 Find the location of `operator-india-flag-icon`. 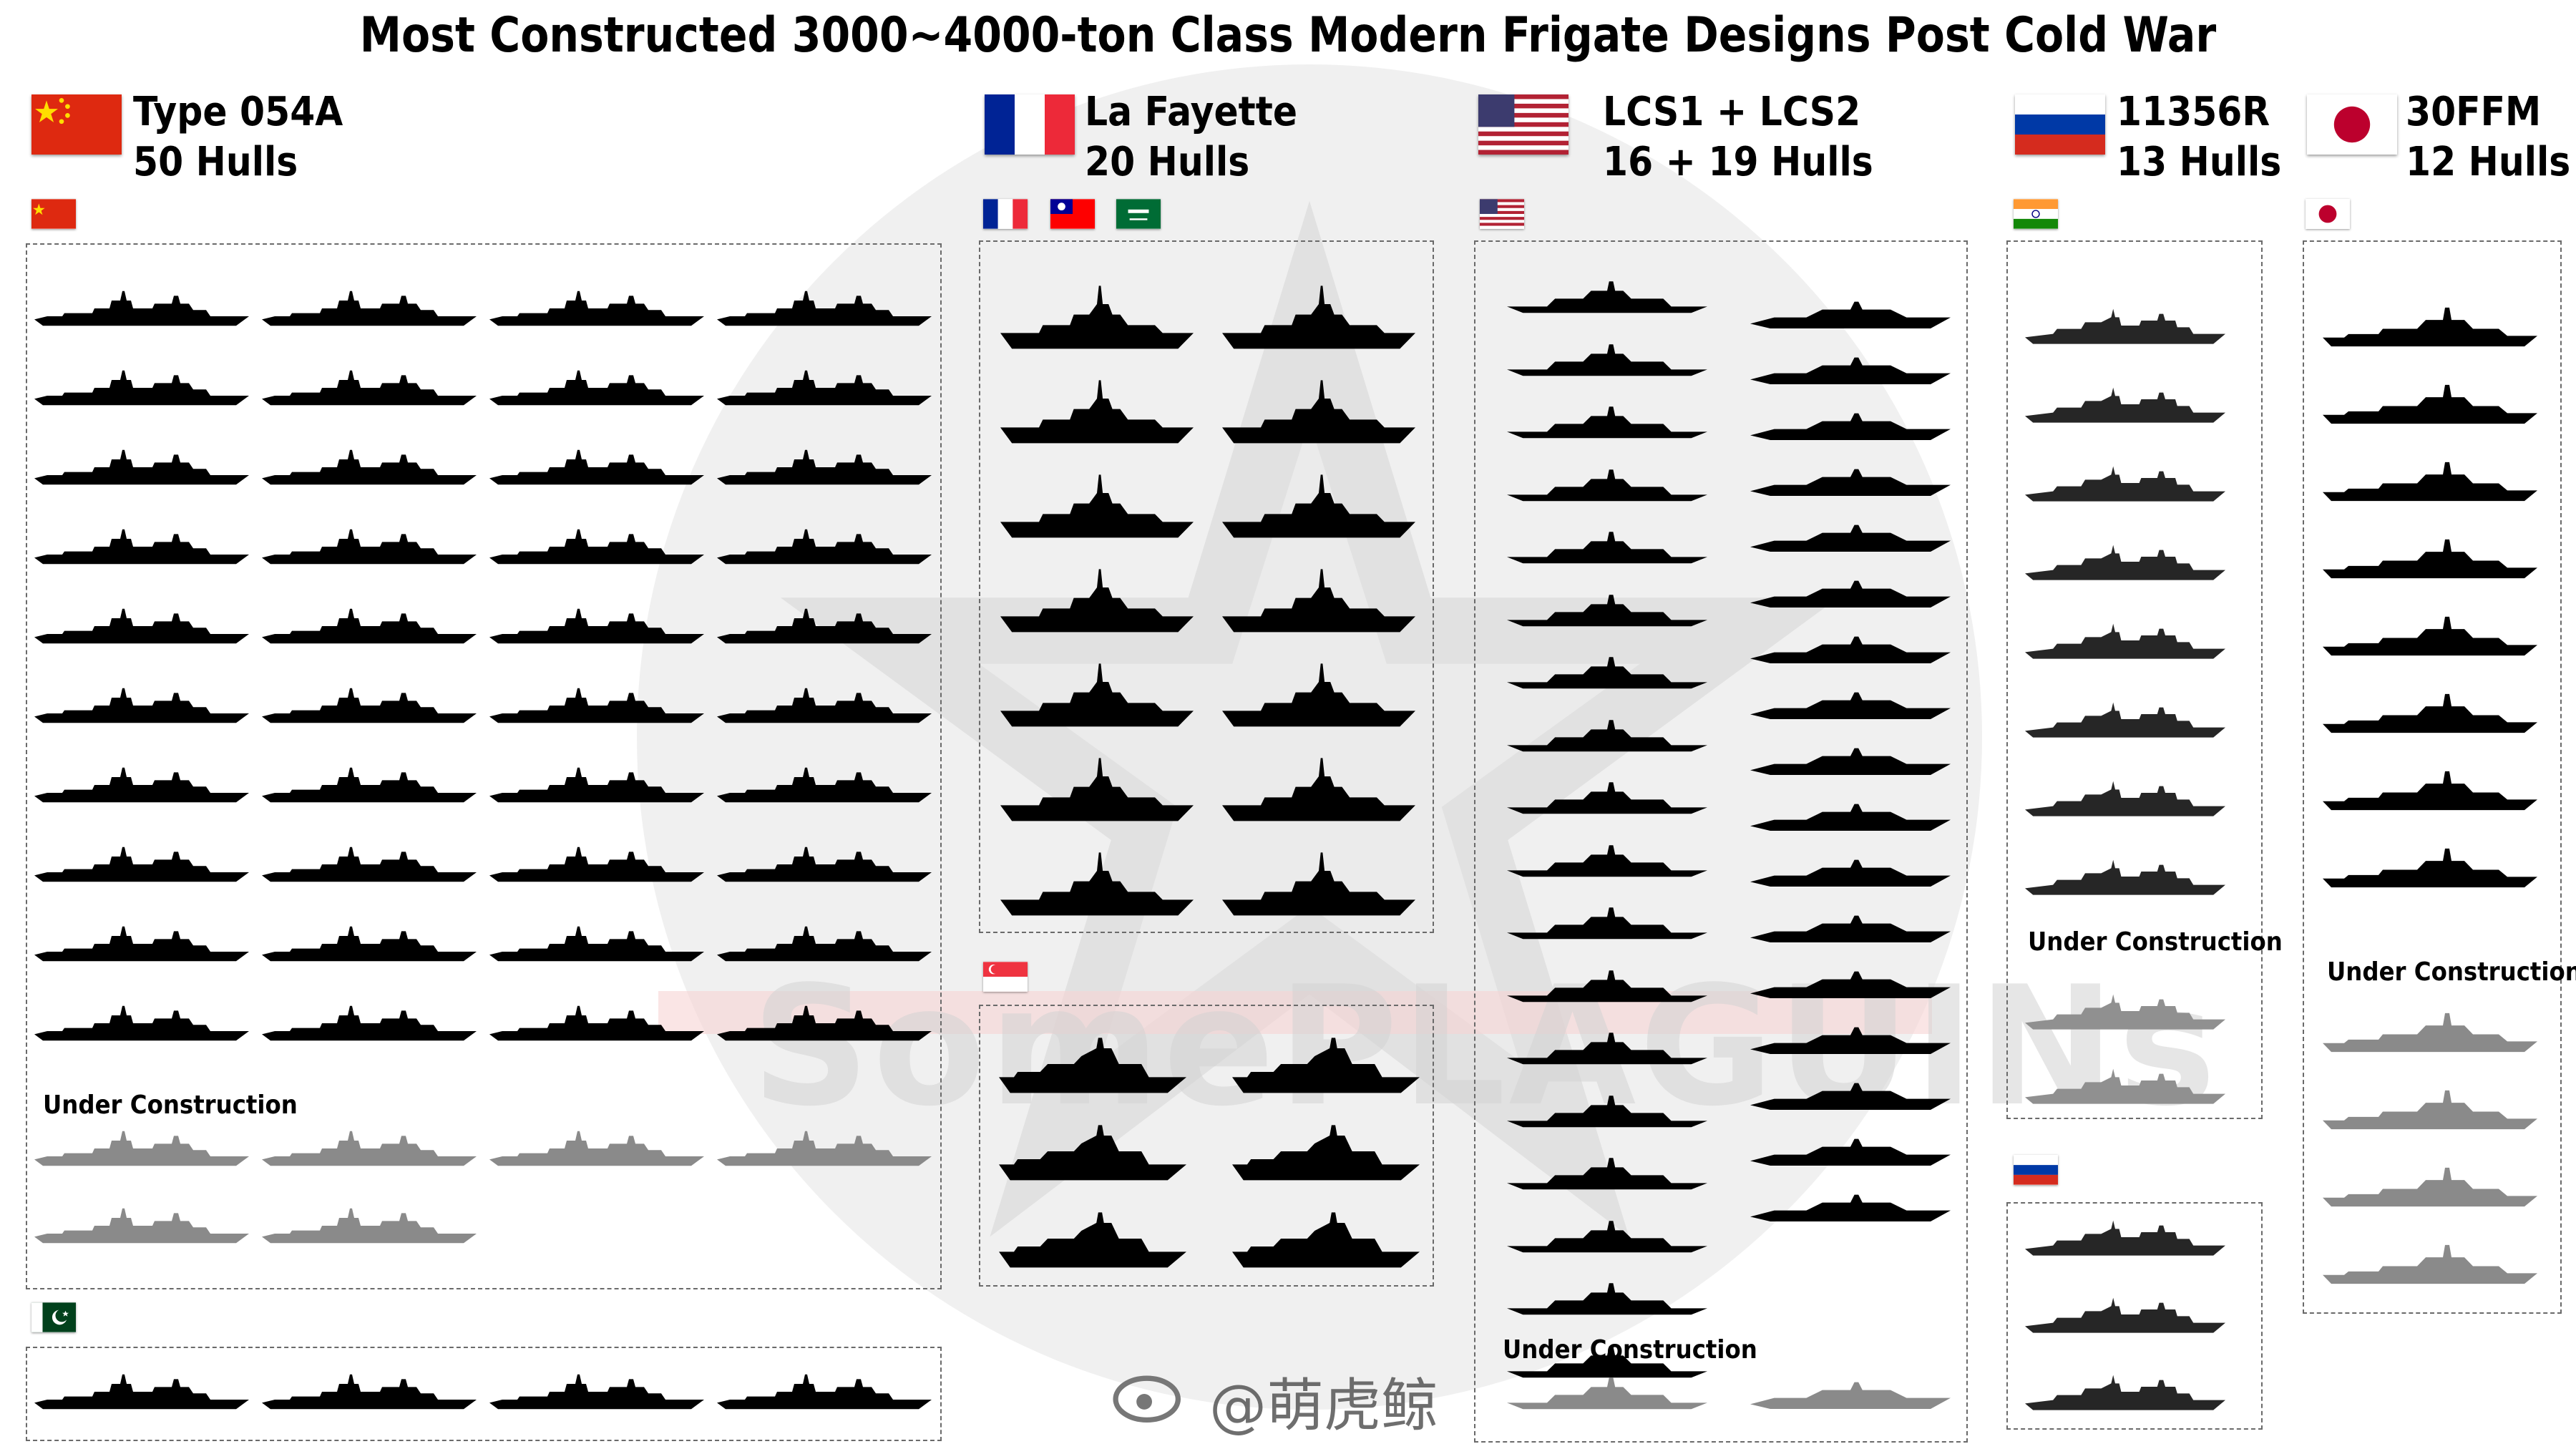

operator-india-flag-icon is located at coordinates (2036, 214).